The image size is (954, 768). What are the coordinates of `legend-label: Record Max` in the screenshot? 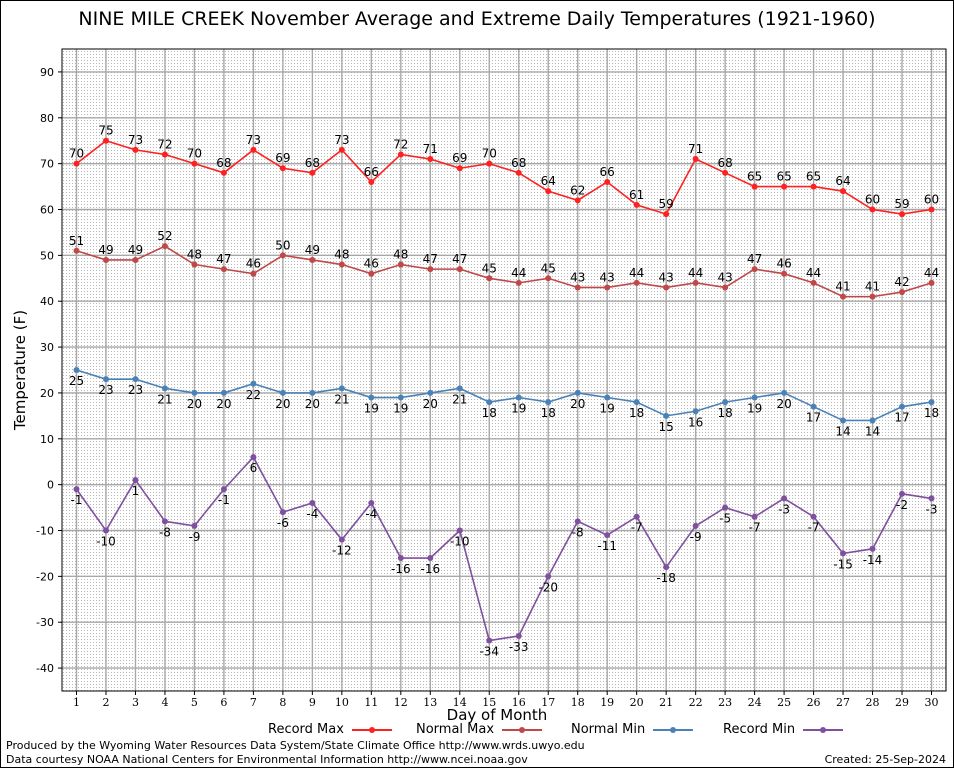 It's located at (306, 729).